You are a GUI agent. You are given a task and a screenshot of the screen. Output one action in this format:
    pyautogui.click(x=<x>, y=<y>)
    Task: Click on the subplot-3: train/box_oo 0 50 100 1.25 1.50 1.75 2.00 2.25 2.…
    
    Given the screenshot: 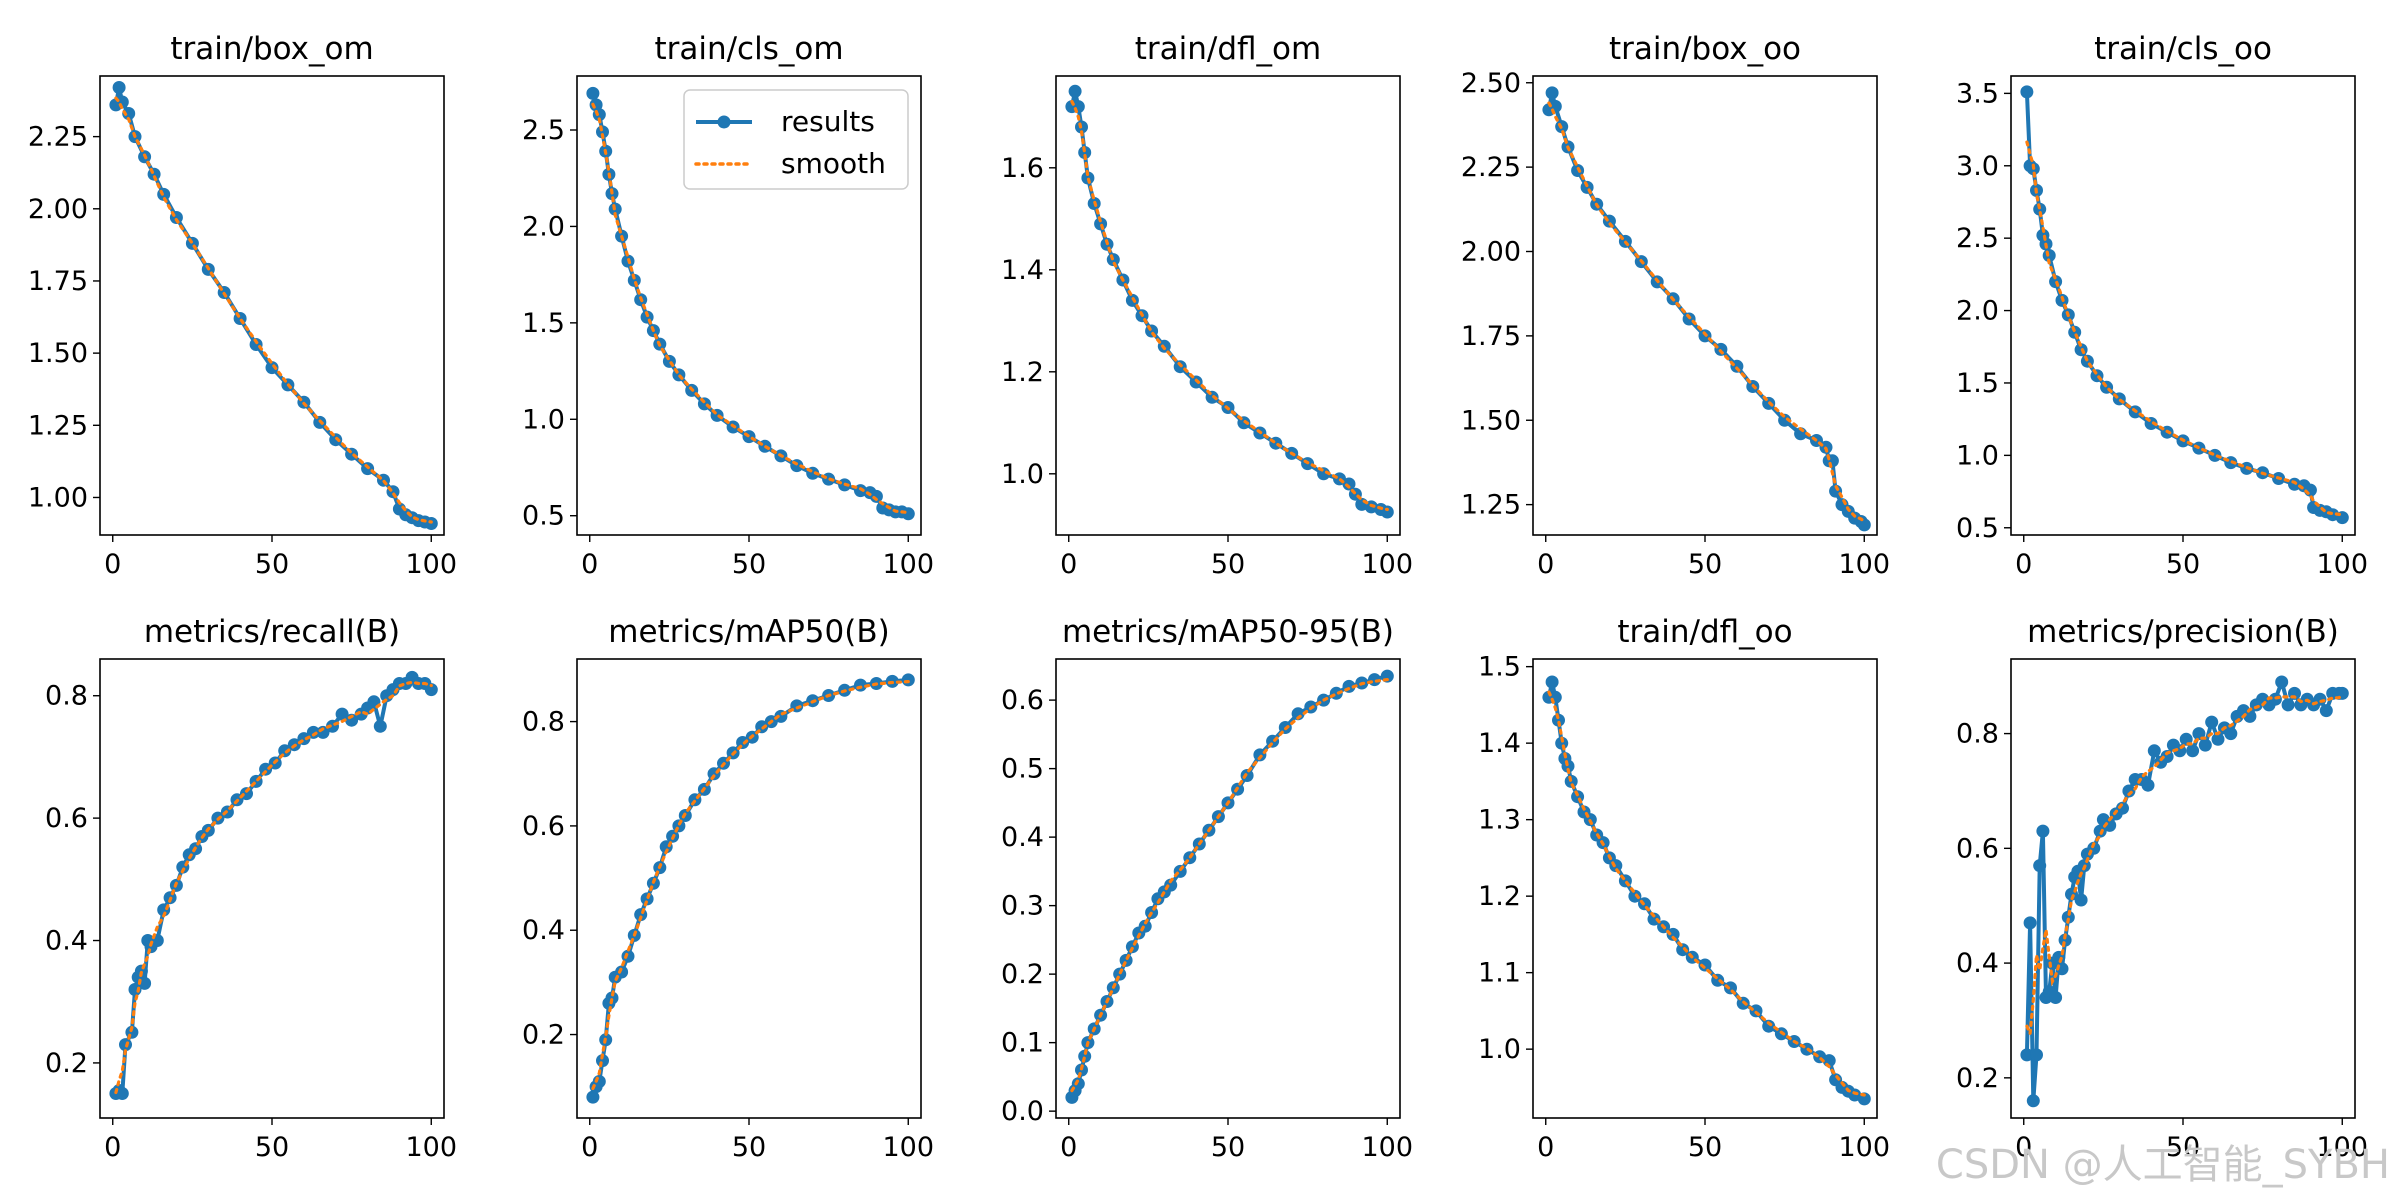 What is the action you would take?
    pyautogui.click(x=1675, y=305)
    